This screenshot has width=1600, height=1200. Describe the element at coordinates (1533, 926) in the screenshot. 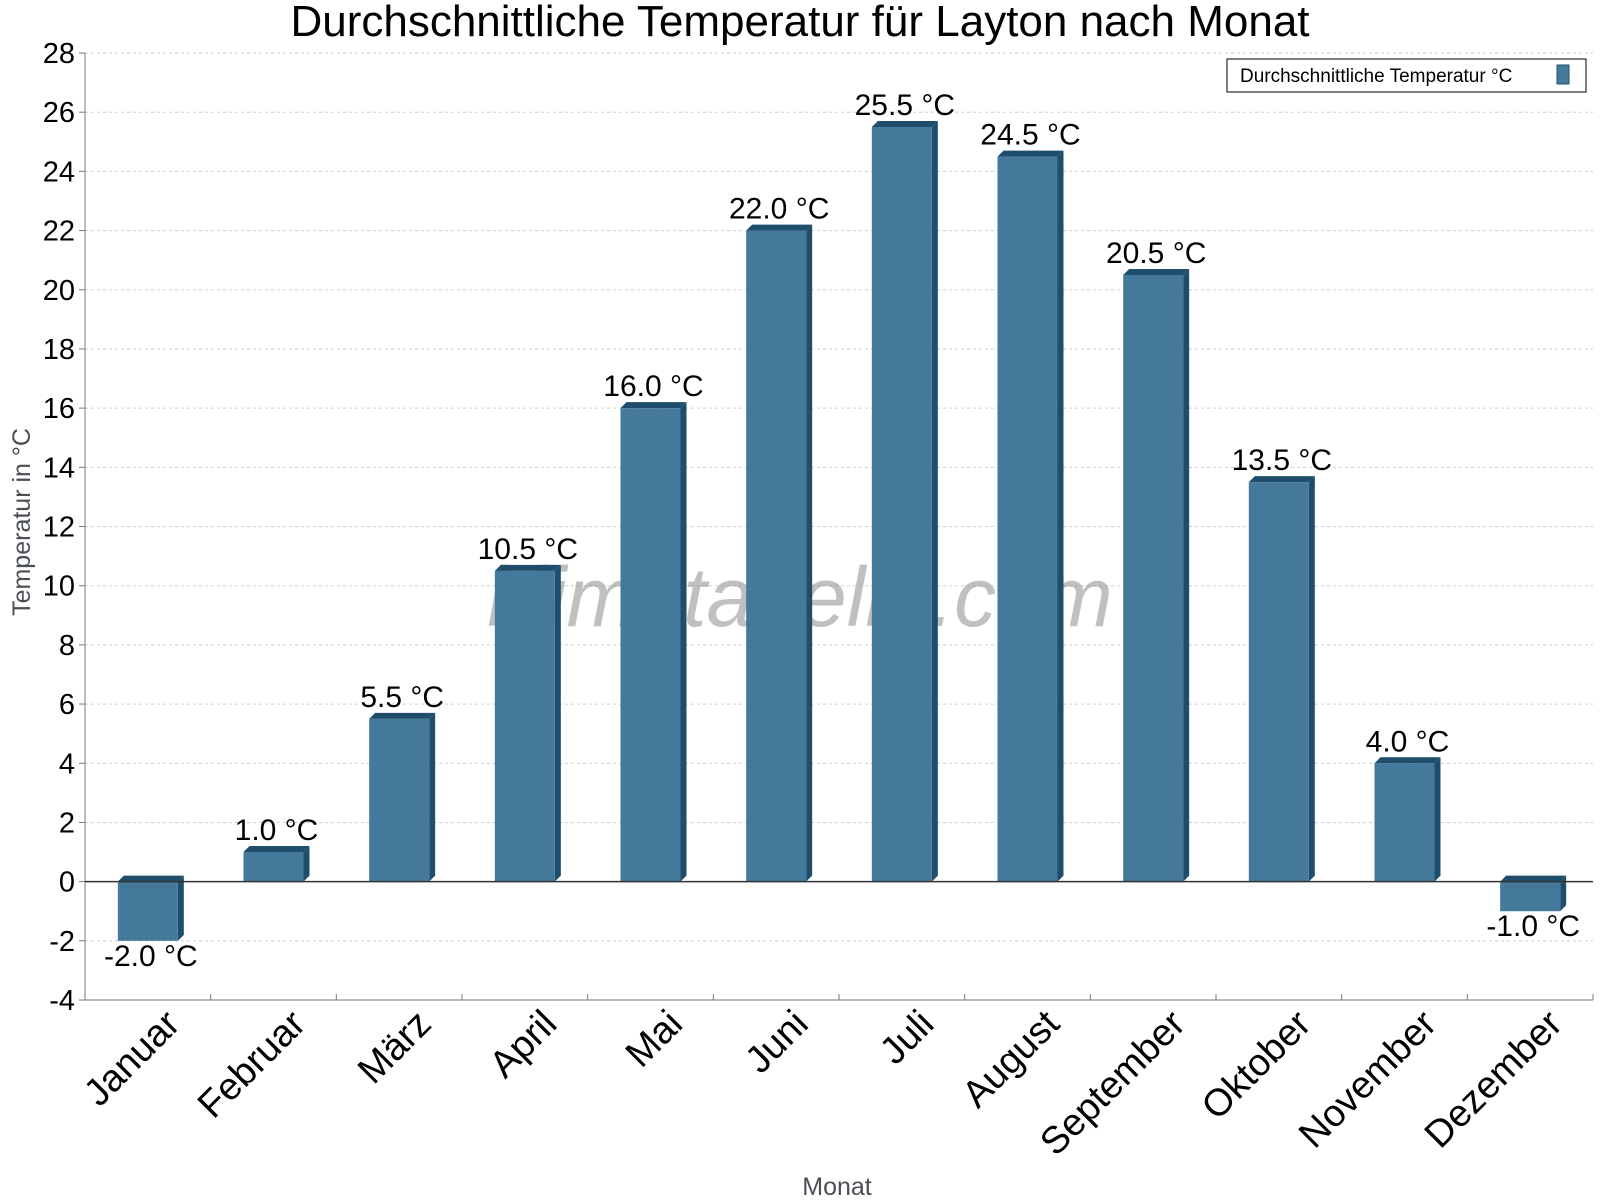

I see `bar-value-label: -1.0 °C` at that location.